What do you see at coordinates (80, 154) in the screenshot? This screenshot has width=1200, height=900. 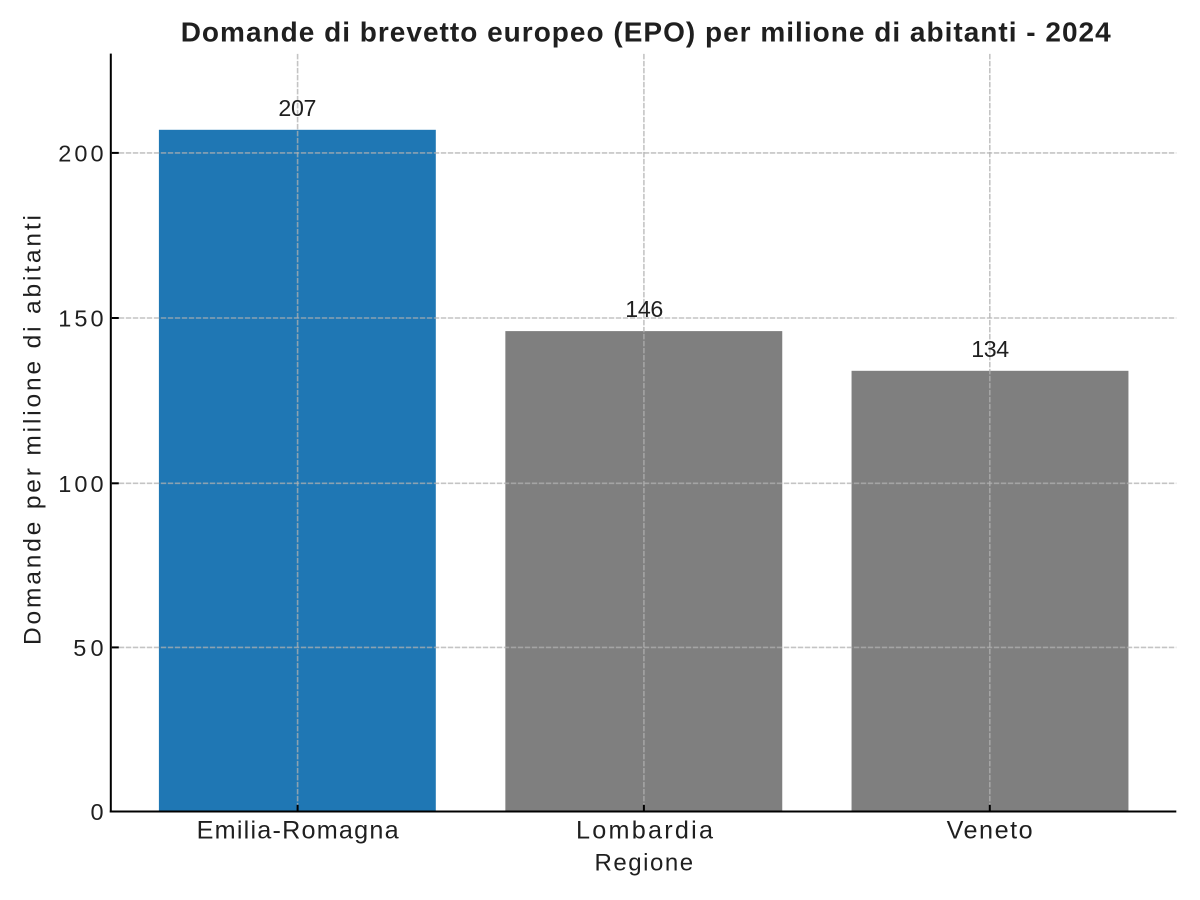 I see `svg-text: 200` at bounding box center [80, 154].